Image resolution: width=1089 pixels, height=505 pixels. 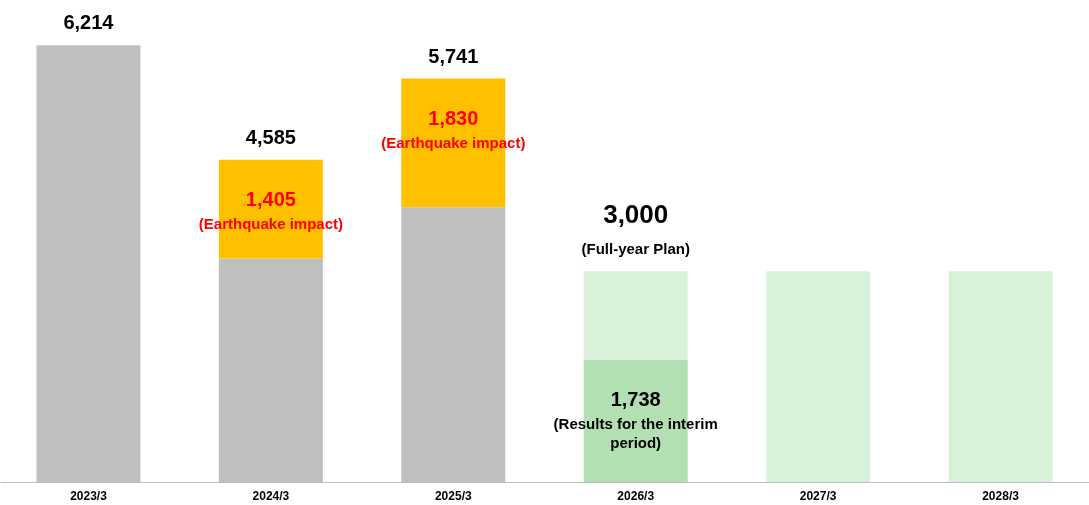 I want to click on x-tick-label: 2027/3, so click(x=818, y=495).